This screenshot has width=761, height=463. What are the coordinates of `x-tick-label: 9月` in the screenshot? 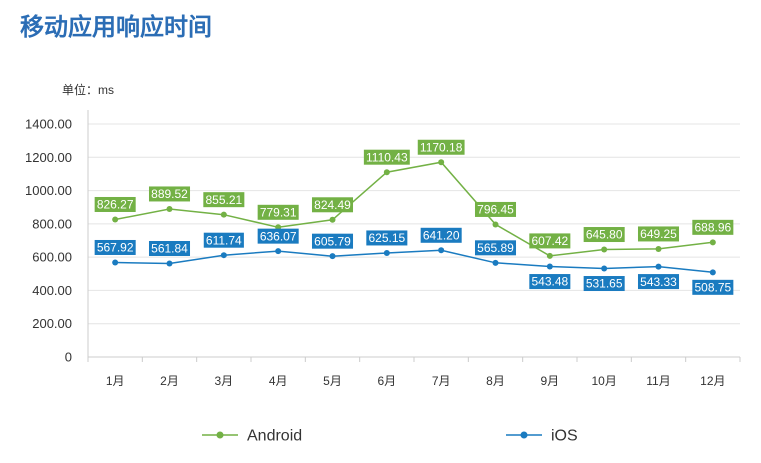 It's located at (549, 381).